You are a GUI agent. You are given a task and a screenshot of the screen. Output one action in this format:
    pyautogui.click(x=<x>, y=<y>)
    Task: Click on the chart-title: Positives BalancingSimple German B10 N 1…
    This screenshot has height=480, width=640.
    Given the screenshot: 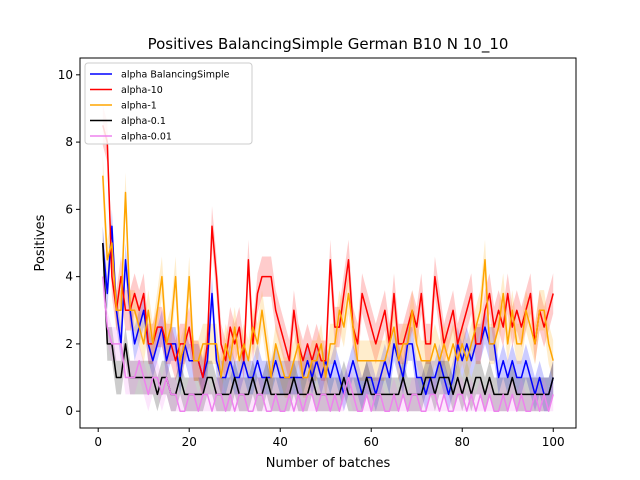 What is the action you would take?
    pyautogui.click(x=328, y=44)
    